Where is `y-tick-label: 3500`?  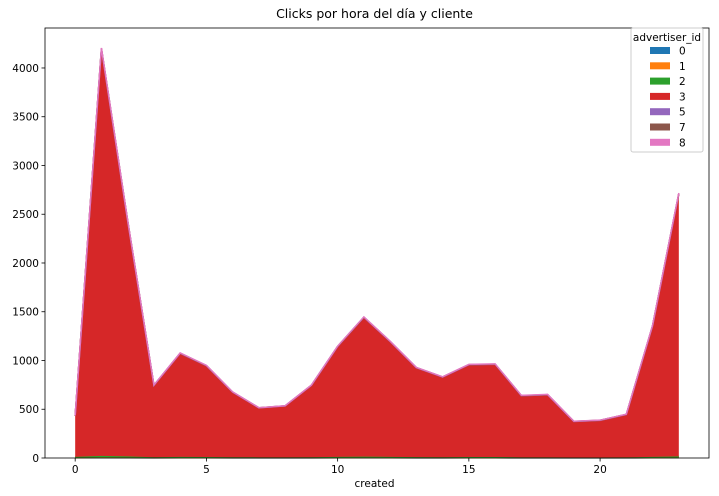
y-tick-label: 3500 is located at coordinates (25, 118).